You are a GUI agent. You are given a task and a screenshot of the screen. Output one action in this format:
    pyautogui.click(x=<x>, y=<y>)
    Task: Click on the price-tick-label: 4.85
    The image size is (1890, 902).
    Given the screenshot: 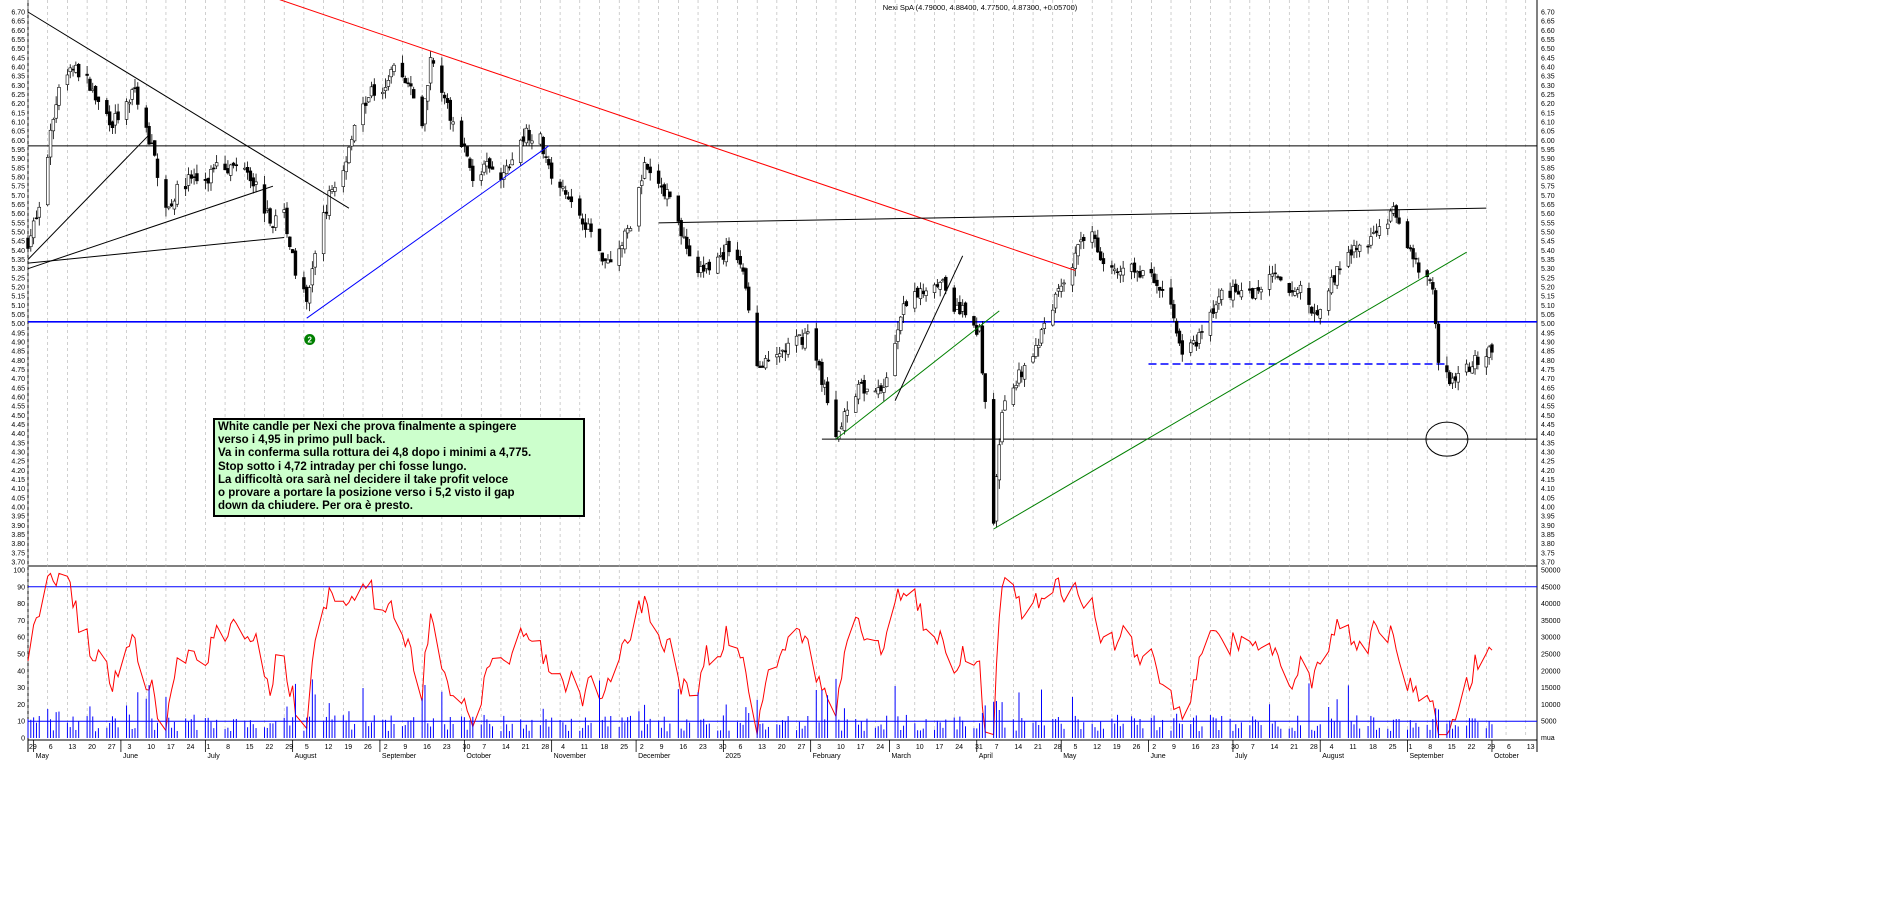 What is the action you would take?
    pyautogui.click(x=1548, y=352)
    